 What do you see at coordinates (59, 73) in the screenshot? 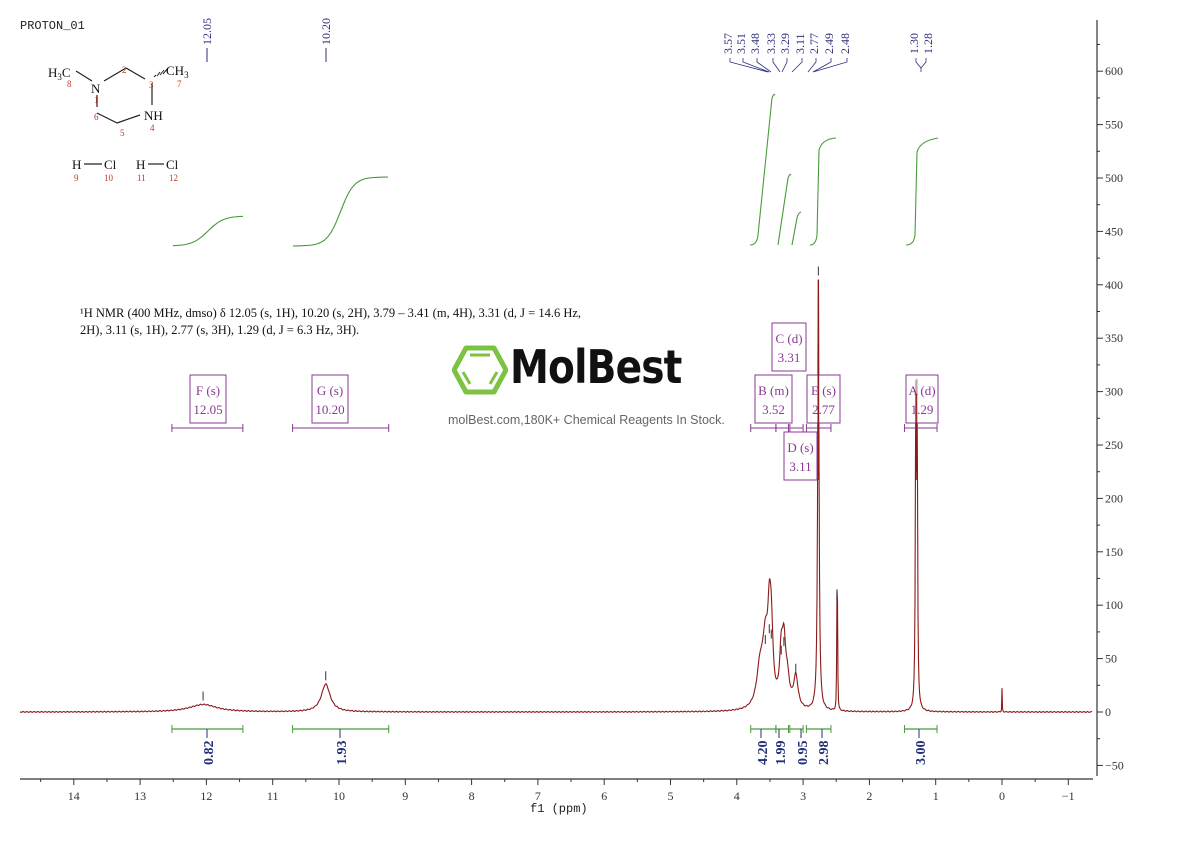
I see `atom-h3c: H3C` at bounding box center [59, 73].